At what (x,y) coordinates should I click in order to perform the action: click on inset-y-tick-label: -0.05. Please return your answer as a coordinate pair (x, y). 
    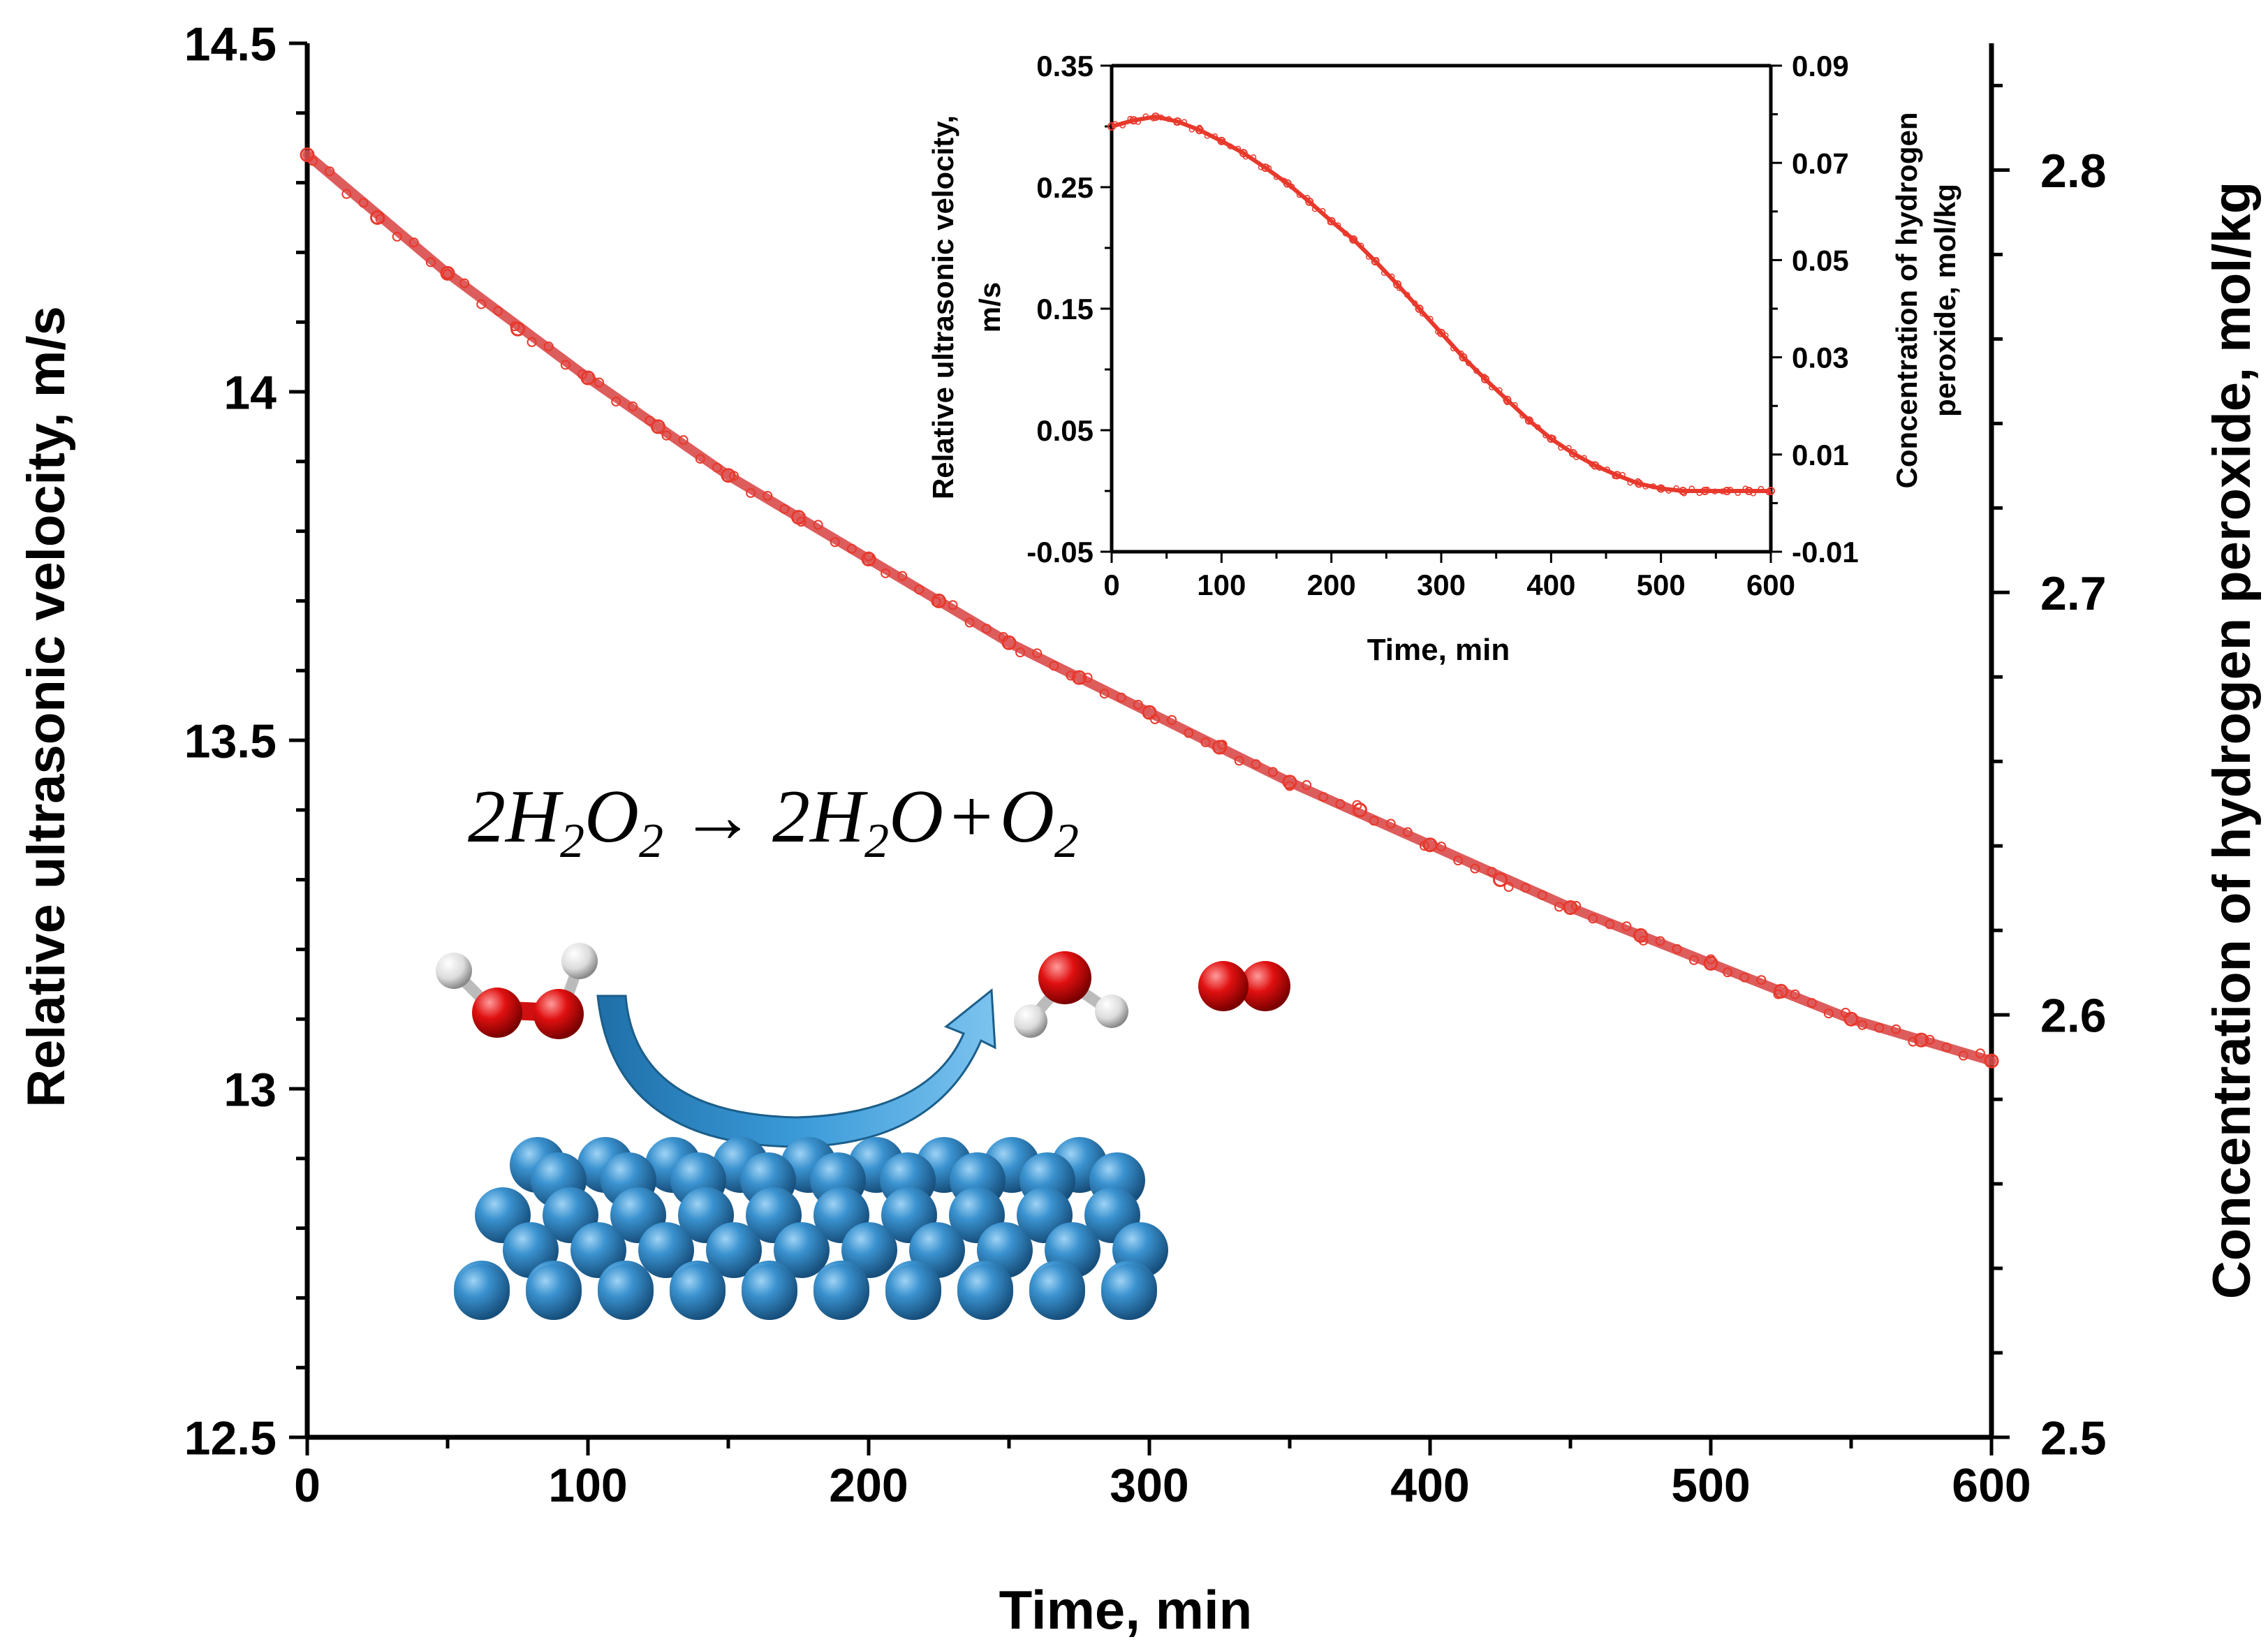
    Looking at the image, I should click on (1060, 552).